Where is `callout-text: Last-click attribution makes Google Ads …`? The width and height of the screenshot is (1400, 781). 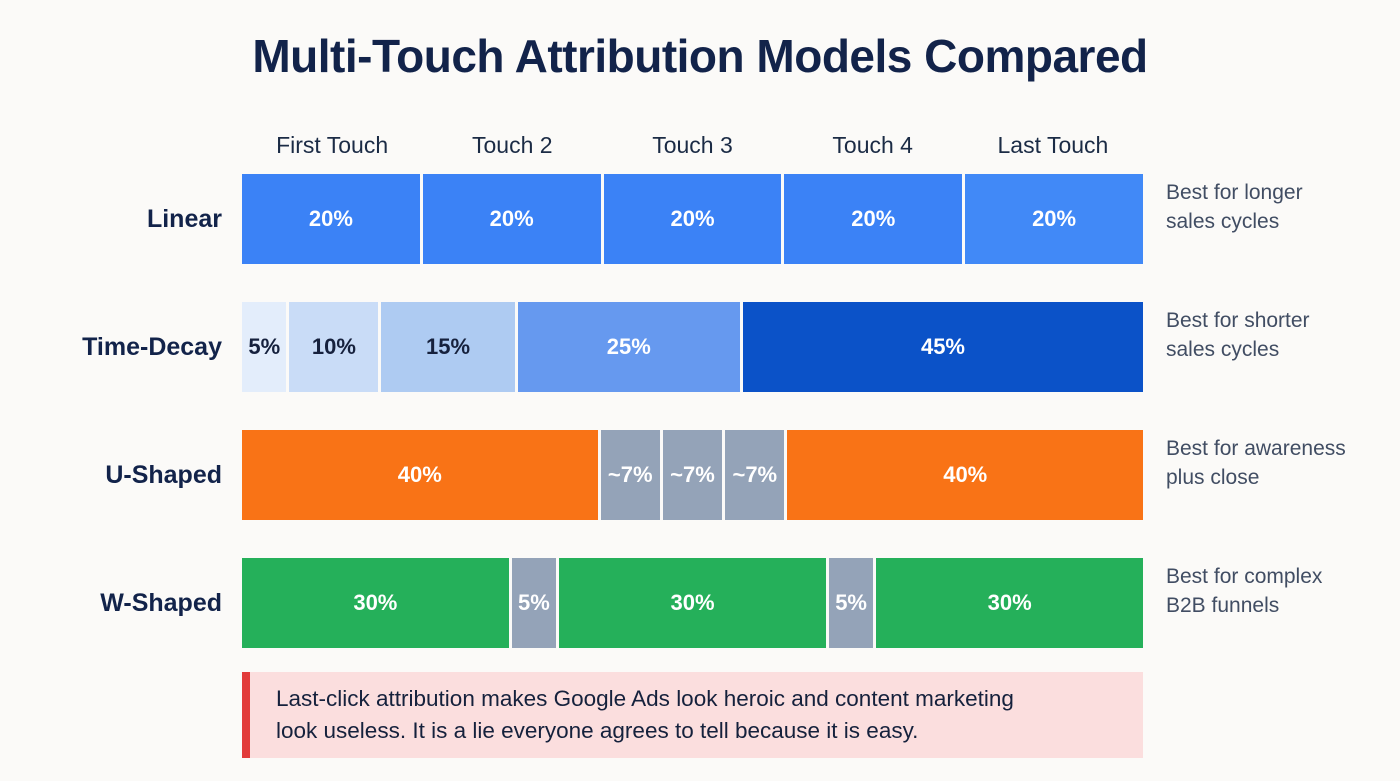 callout-text: Last-click attribution makes Google Ads … is located at coordinates (642, 715).